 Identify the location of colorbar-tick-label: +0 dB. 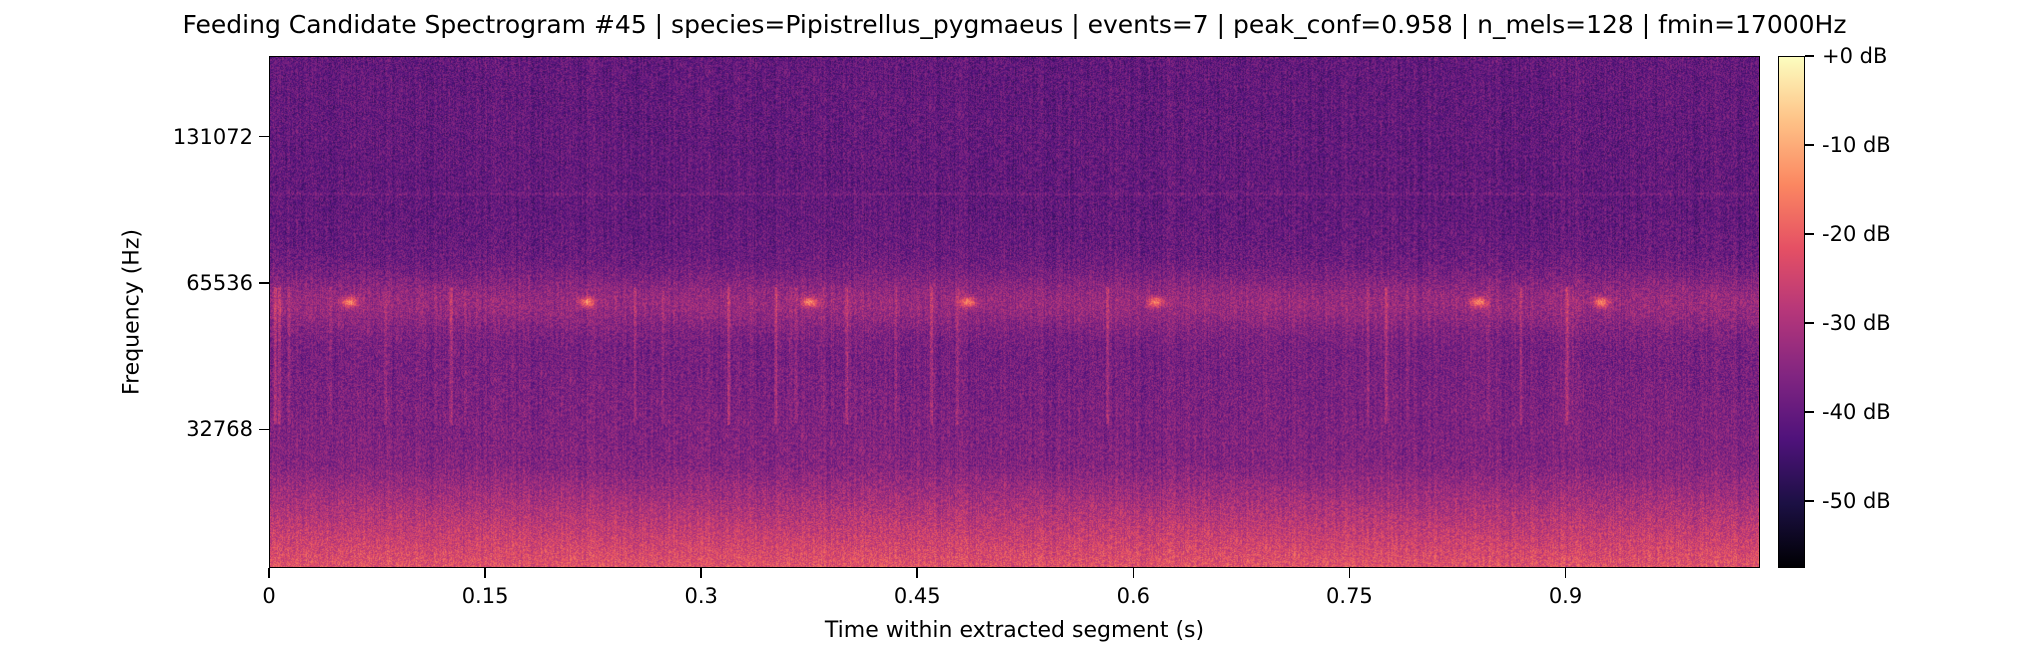
(1855, 56).